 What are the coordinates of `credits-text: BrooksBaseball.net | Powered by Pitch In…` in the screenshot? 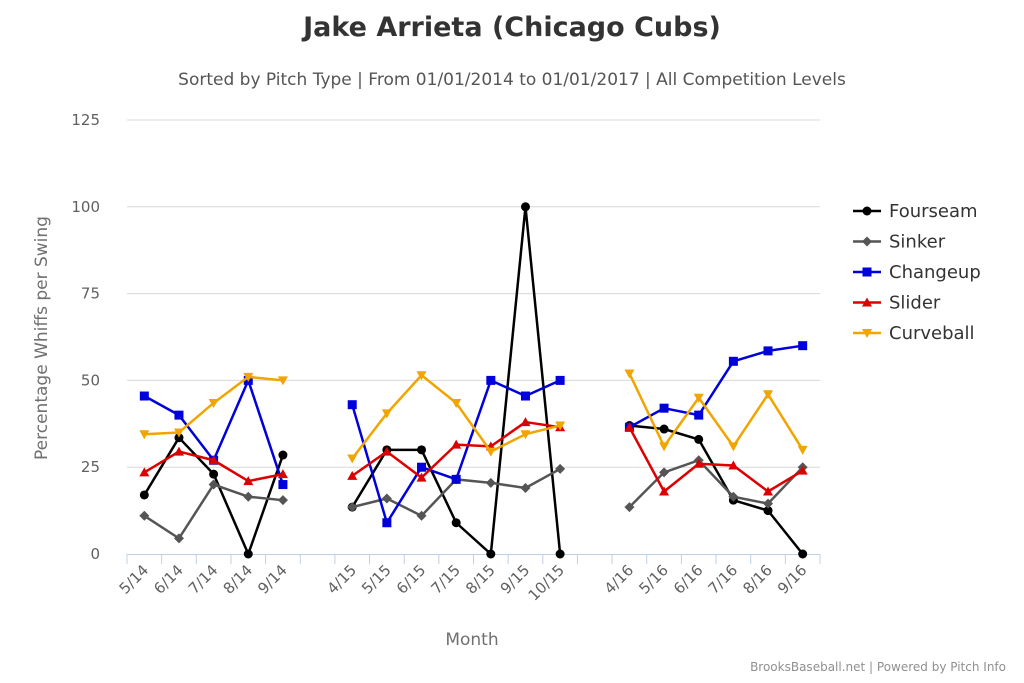 It's located at (878, 667).